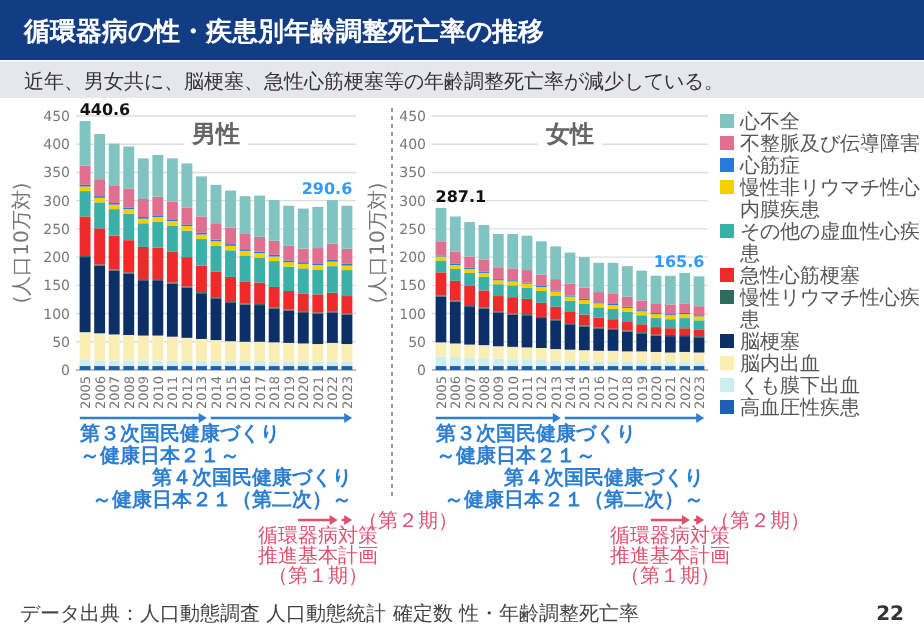 Image resolution: width=924 pixels, height=640 pixels. What do you see at coordinates (829, 199) in the screenshot?
I see `legend-label: 慢性非リウマチ性心内膜疾患` at bounding box center [829, 199].